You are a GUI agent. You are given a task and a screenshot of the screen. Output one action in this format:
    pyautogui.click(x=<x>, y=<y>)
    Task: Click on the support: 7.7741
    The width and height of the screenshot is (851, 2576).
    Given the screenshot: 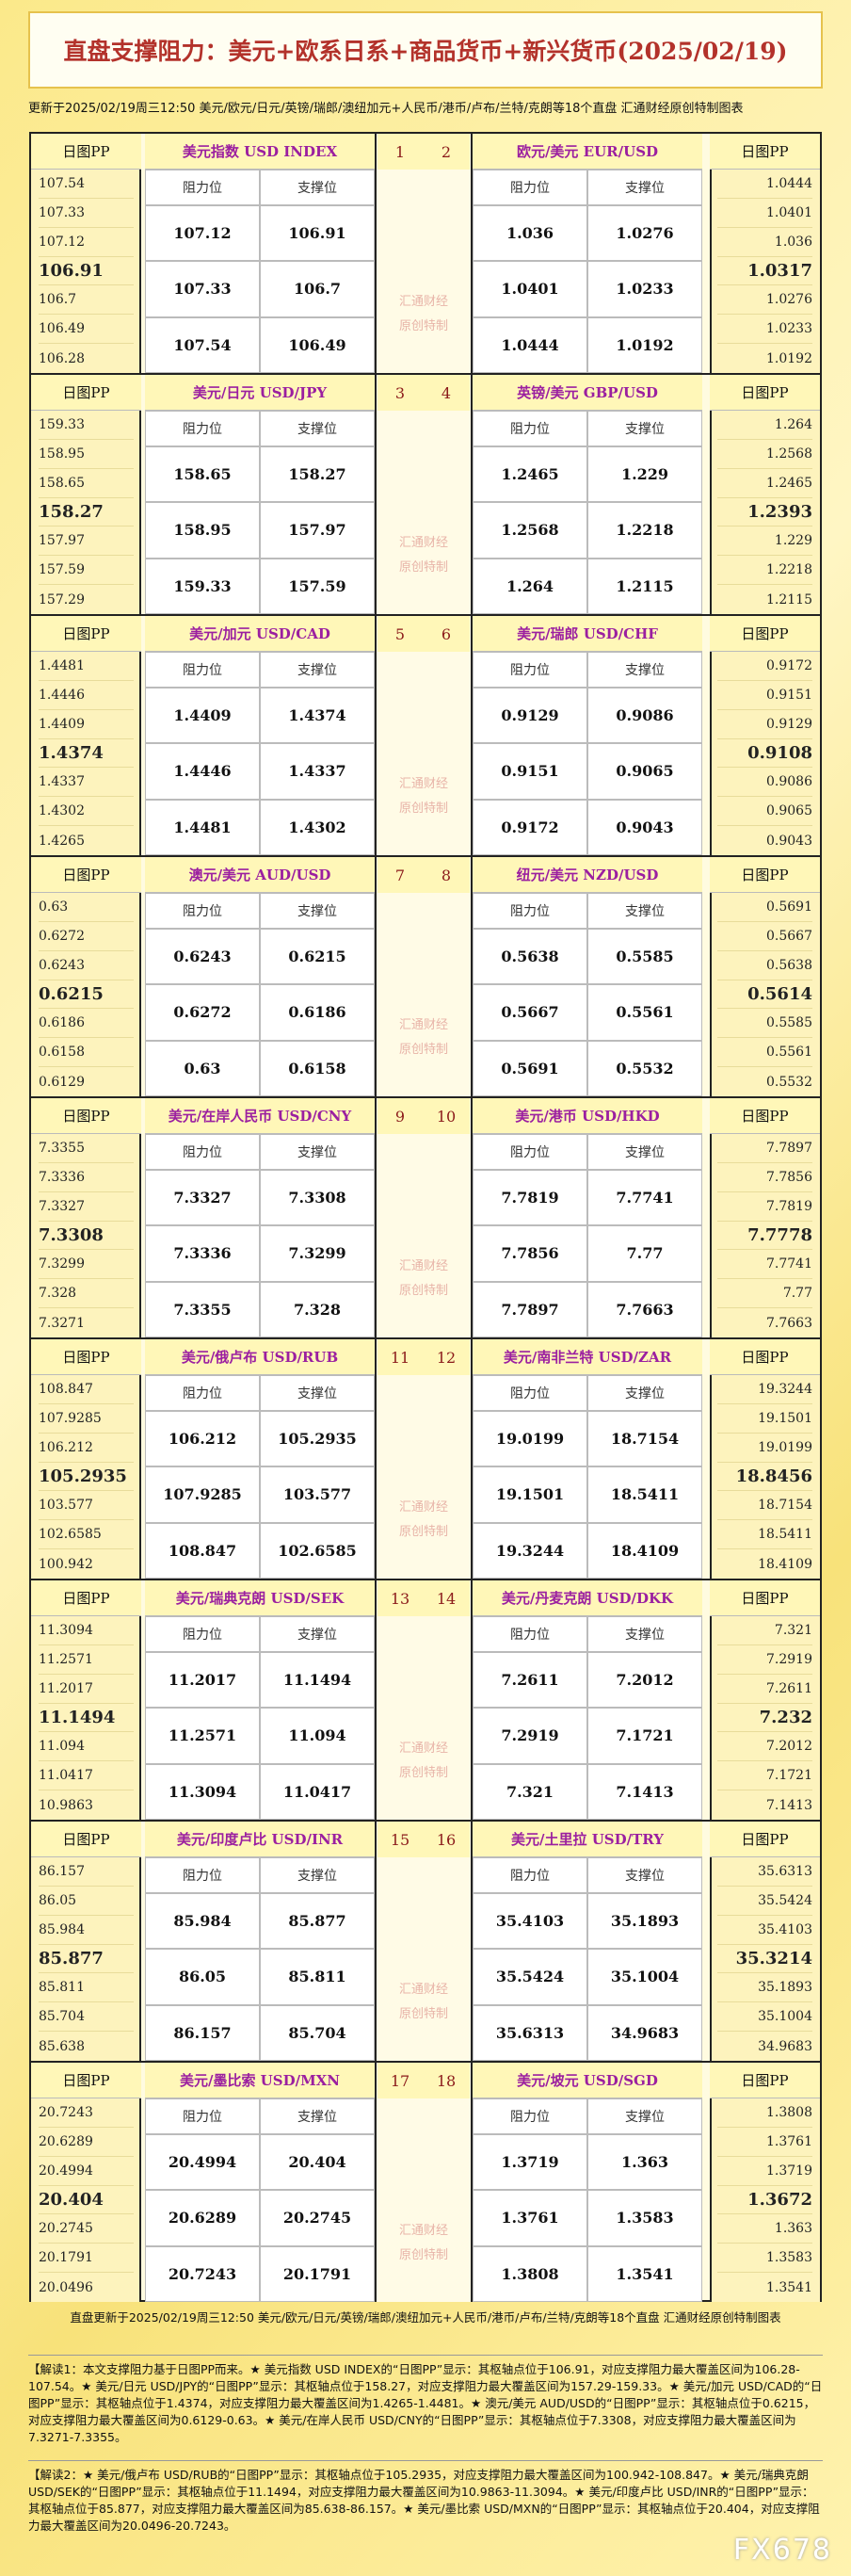 What is the action you would take?
    pyautogui.click(x=644, y=1198)
    